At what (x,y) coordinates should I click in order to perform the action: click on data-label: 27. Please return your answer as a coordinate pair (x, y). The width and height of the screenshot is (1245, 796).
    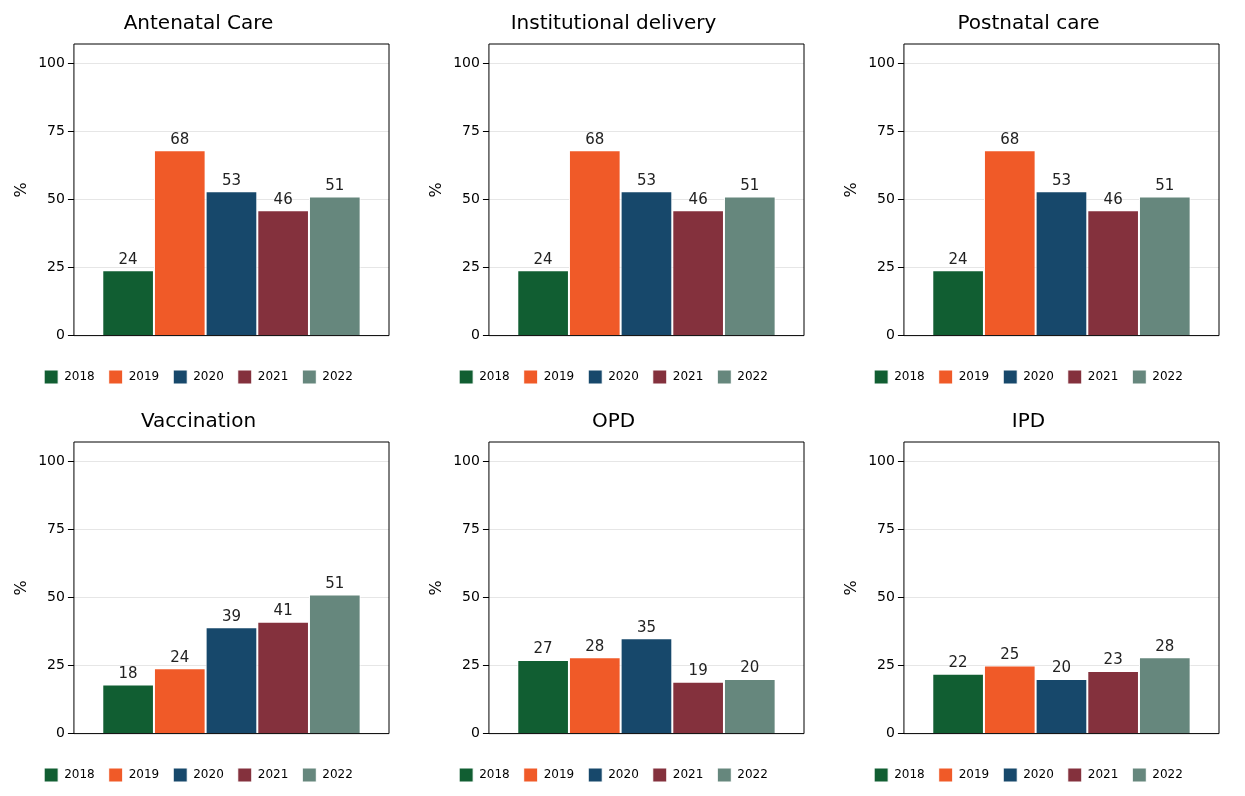
    Looking at the image, I should click on (543, 648).